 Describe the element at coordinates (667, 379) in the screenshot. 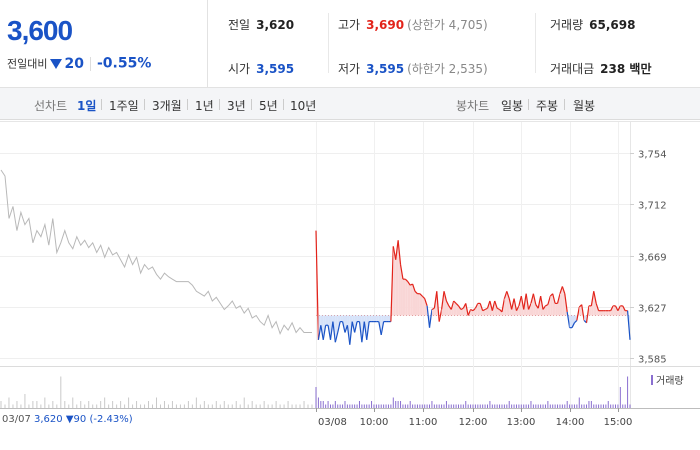

I see `volume-legend: 거래량` at that location.